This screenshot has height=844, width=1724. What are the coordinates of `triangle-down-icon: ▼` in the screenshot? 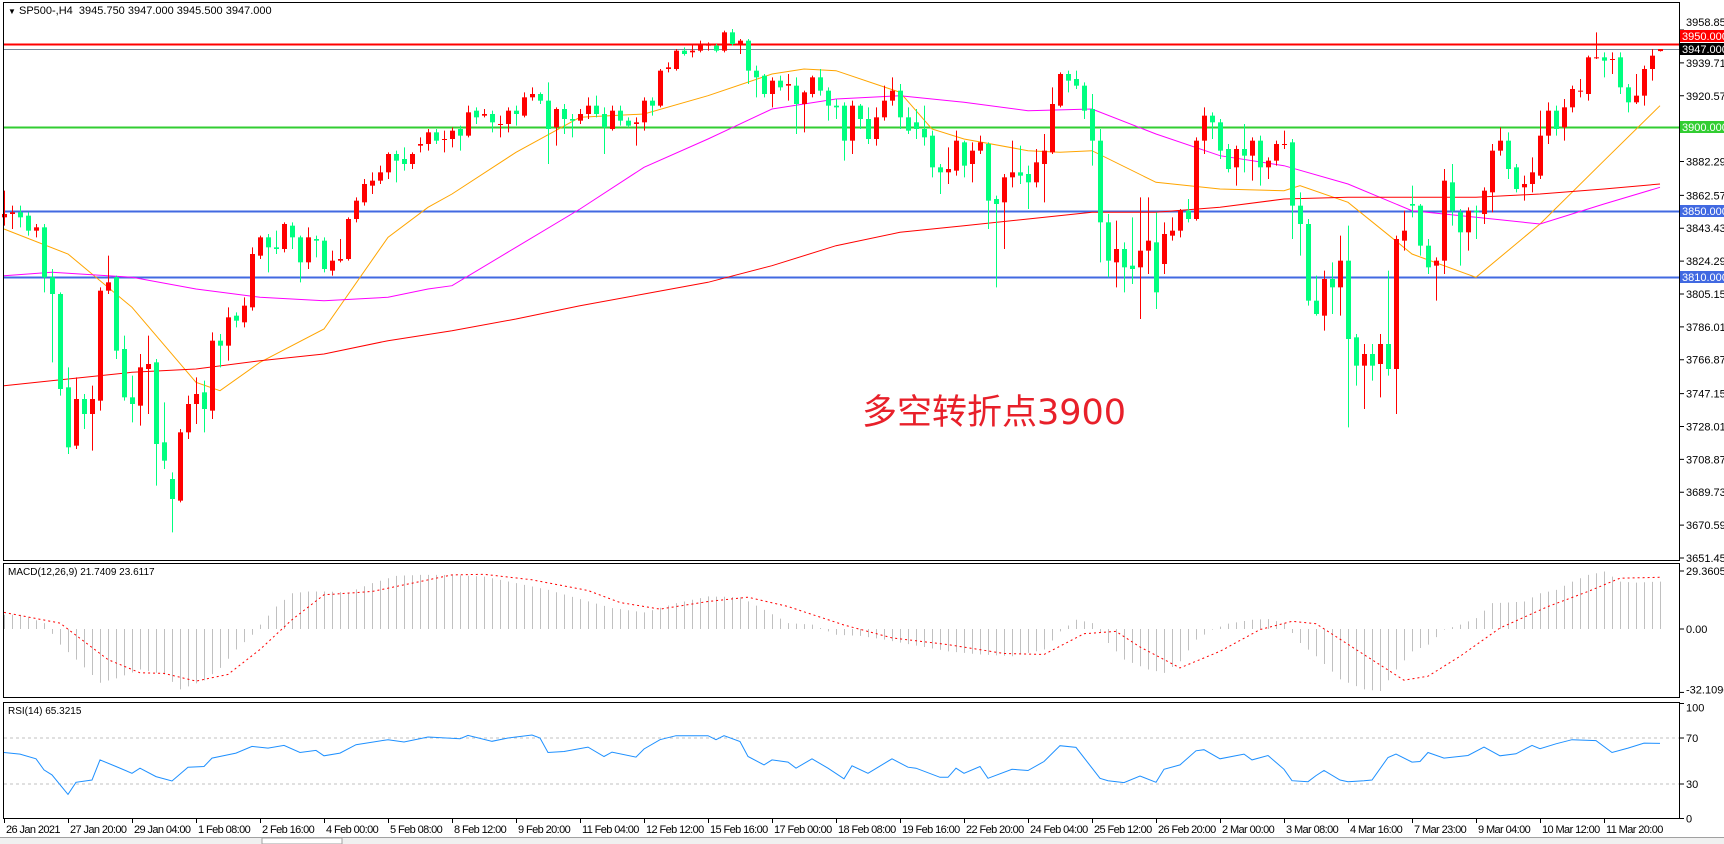 It's located at (12, 11).